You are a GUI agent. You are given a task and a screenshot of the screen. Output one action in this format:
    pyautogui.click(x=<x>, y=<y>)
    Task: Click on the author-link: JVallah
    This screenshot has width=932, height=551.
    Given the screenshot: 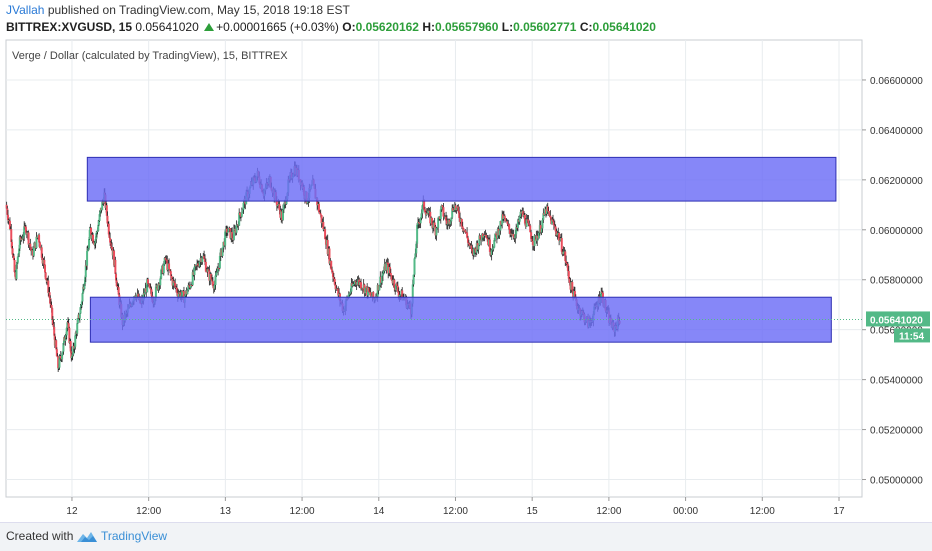 What is the action you would take?
    pyautogui.click(x=25, y=10)
    